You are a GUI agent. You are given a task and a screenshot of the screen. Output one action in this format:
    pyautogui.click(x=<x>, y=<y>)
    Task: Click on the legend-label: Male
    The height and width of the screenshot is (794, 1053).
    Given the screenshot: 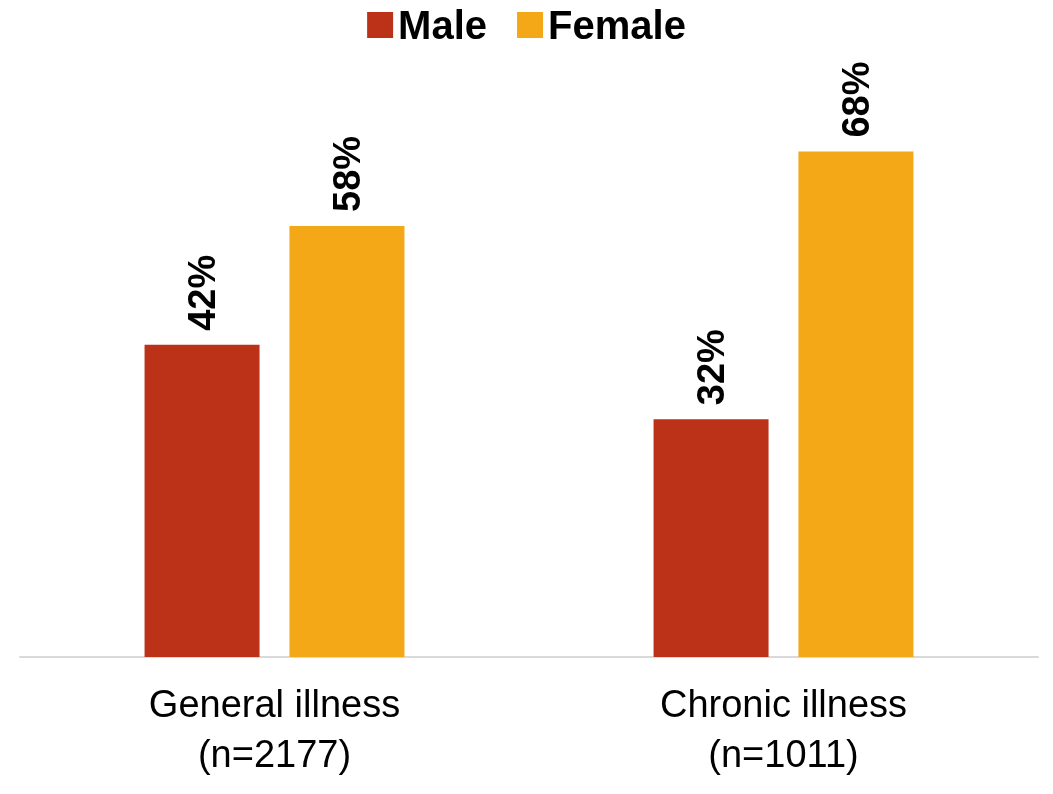 What is the action you would take?
    pyautogui.click(x=443, y=25)
    